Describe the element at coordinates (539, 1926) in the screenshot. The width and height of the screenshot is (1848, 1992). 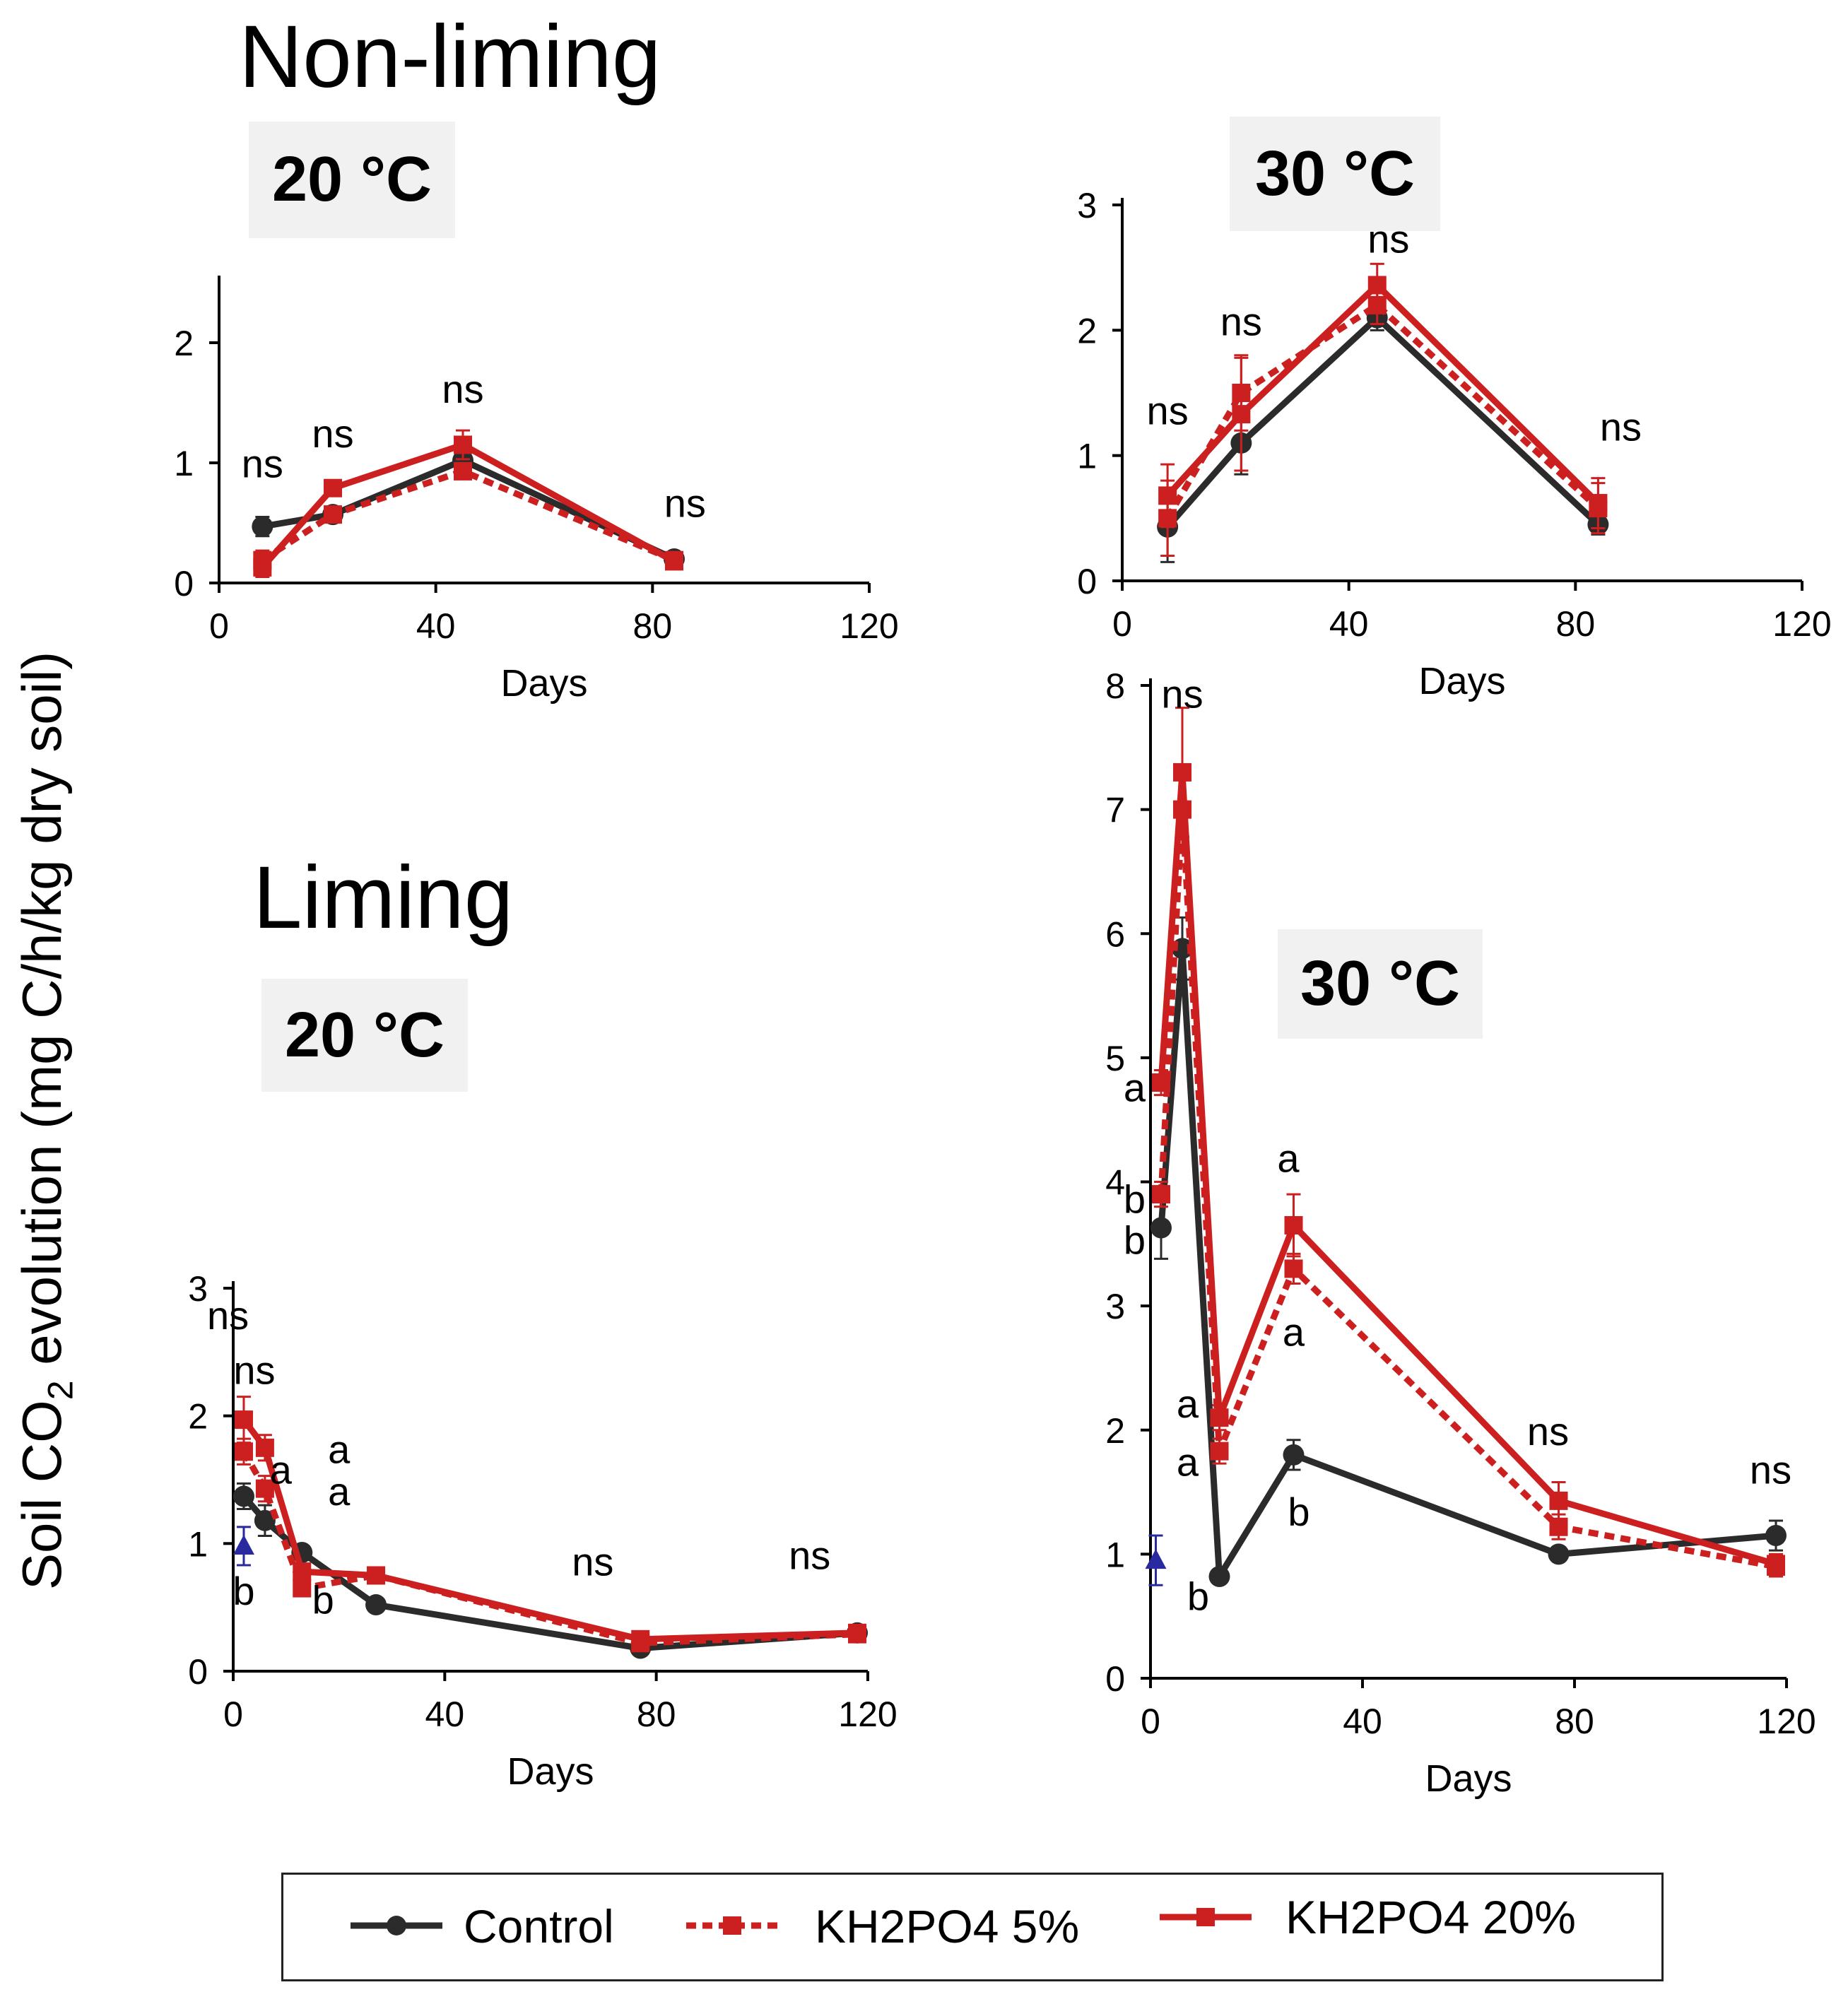
I see `legend-label-control: Control` at that location.